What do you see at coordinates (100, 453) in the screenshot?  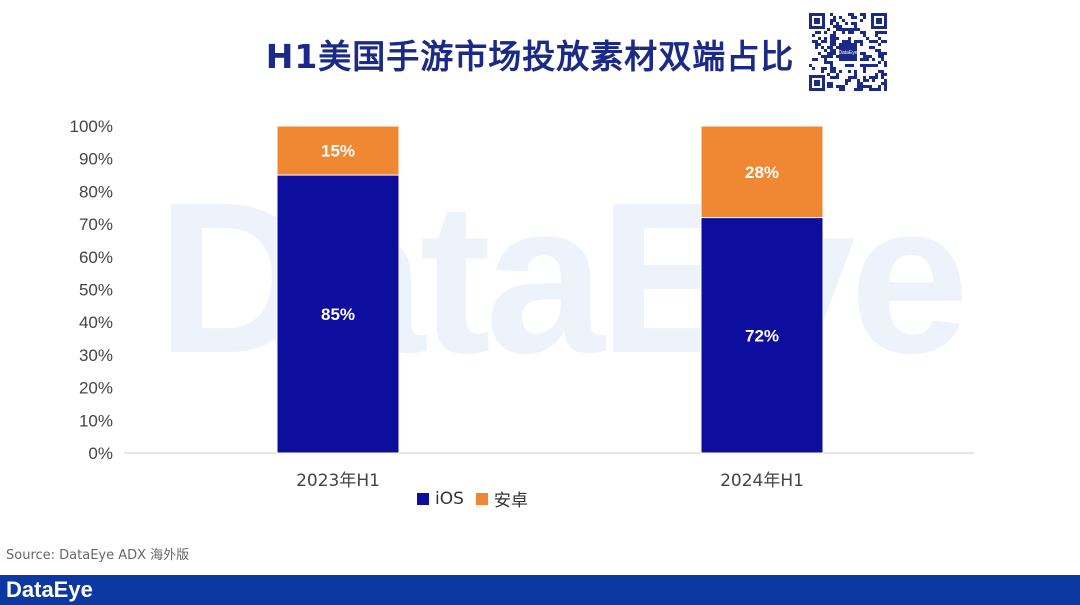 I see `y-tick-label: 0%` at bounding box center [100, 453].